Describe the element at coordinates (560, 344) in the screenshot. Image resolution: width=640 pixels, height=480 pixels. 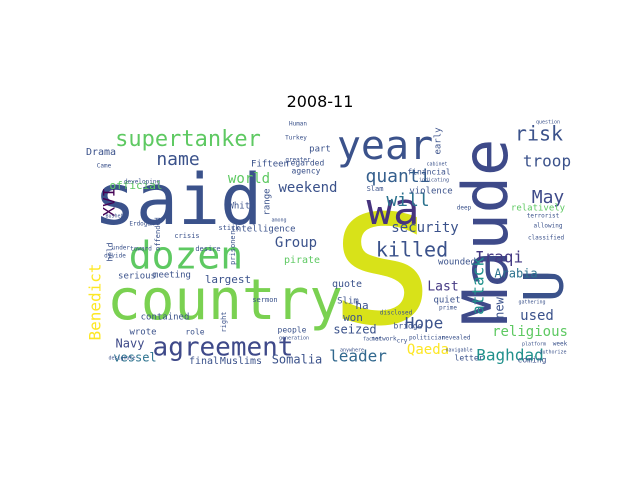
I see `word-week: week` at that location.